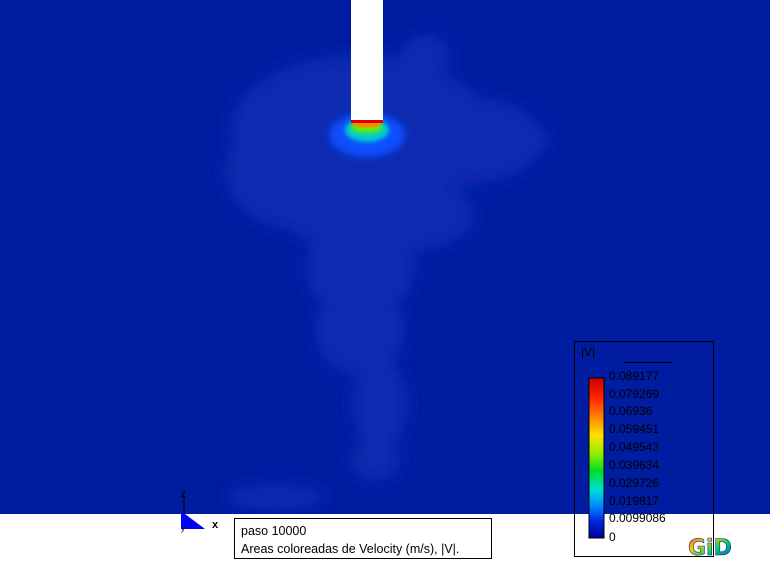 The image size is (770, 563). I want to click on legend-title: |V|, so click(588, 352).